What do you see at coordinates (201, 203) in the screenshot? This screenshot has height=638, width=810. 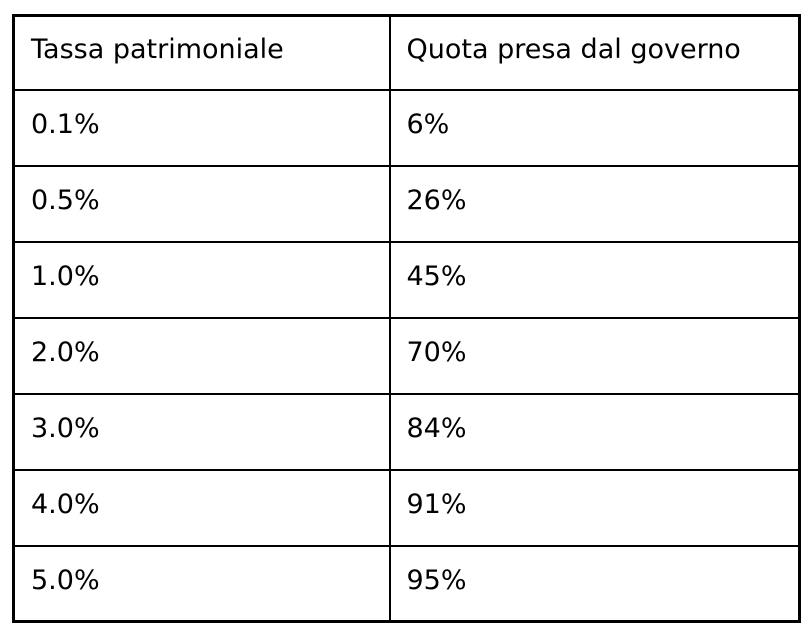 I see `table-cell-tax-rate: 0.5%` at bounding box center [201, 203].